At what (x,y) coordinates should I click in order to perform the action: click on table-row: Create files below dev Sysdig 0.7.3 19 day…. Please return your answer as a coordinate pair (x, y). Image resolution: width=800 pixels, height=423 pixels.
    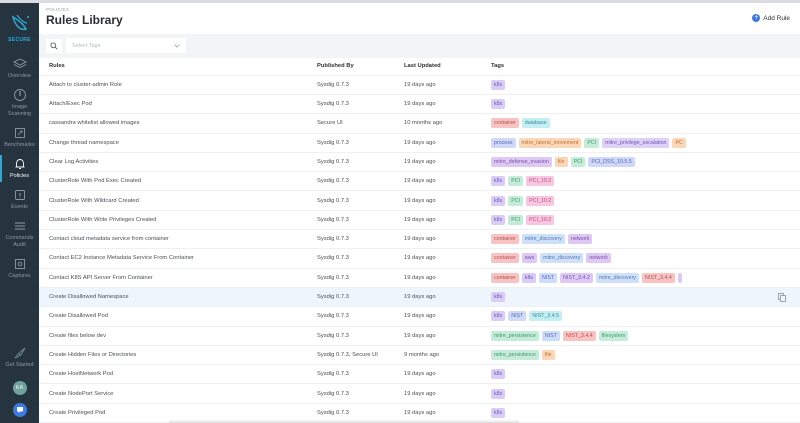
    Looking at the image, I should click on (419, 336).